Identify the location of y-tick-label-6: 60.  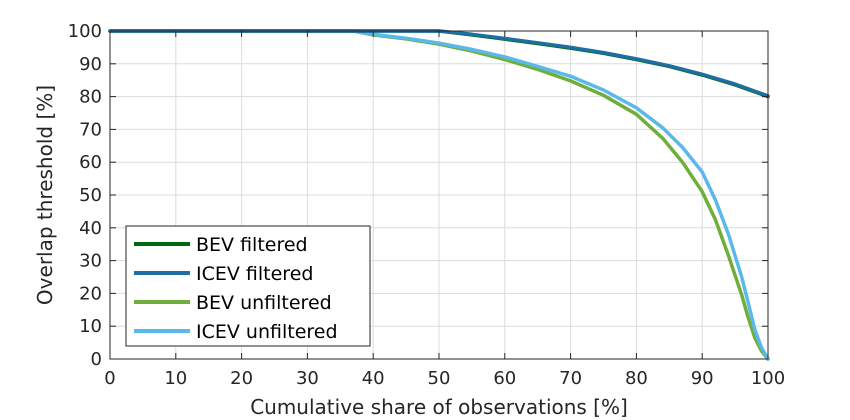
(90, 162).